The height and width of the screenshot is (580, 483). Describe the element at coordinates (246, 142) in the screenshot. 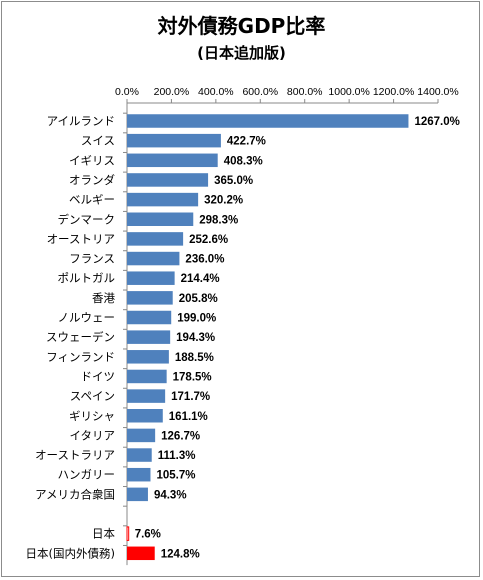

I see `value-label: 422.7%` at that location.